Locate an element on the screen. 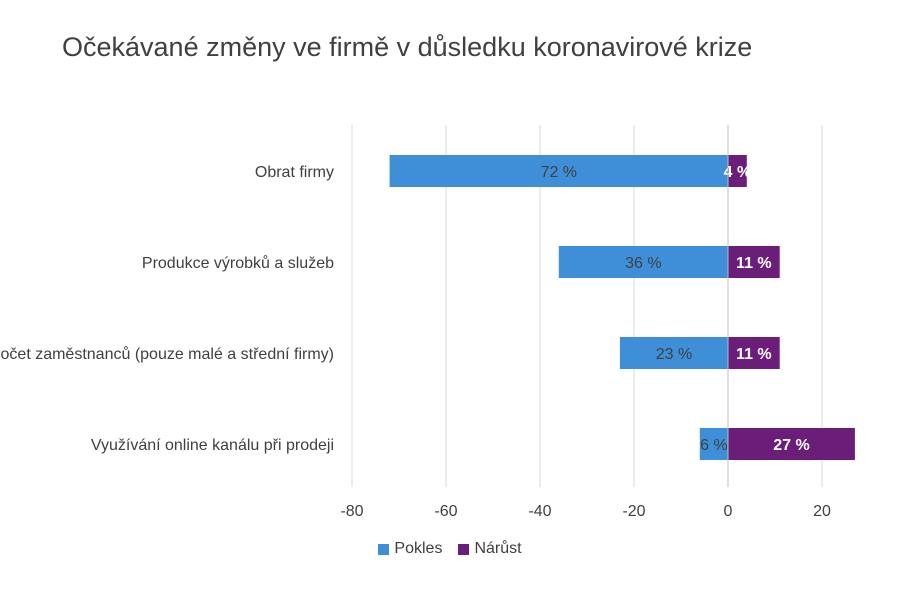  data-label: 27 % is located at coordinates (791, 445).